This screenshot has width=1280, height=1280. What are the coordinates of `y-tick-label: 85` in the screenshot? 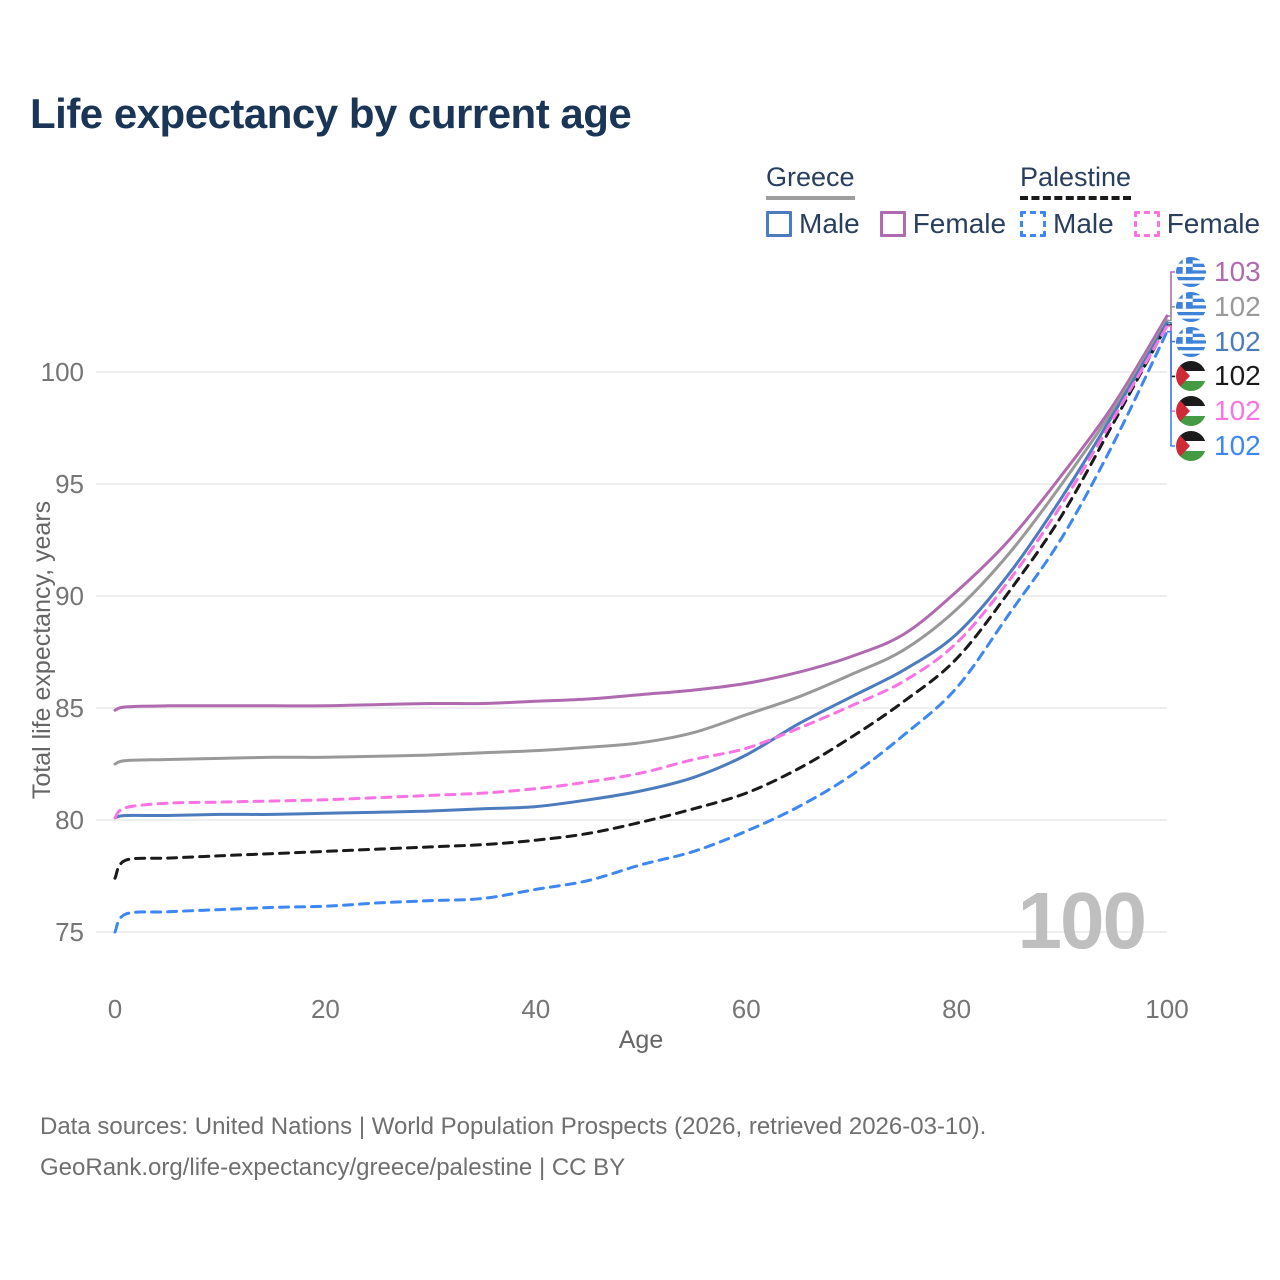 It's located at (69, 708).